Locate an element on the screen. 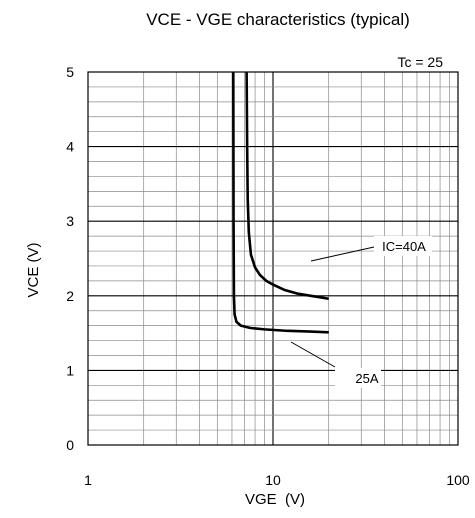 The width and height of the screenshot is (475, 518). y-axis: 0 1 2 3 4 5 is located at coordinates (70, 258).